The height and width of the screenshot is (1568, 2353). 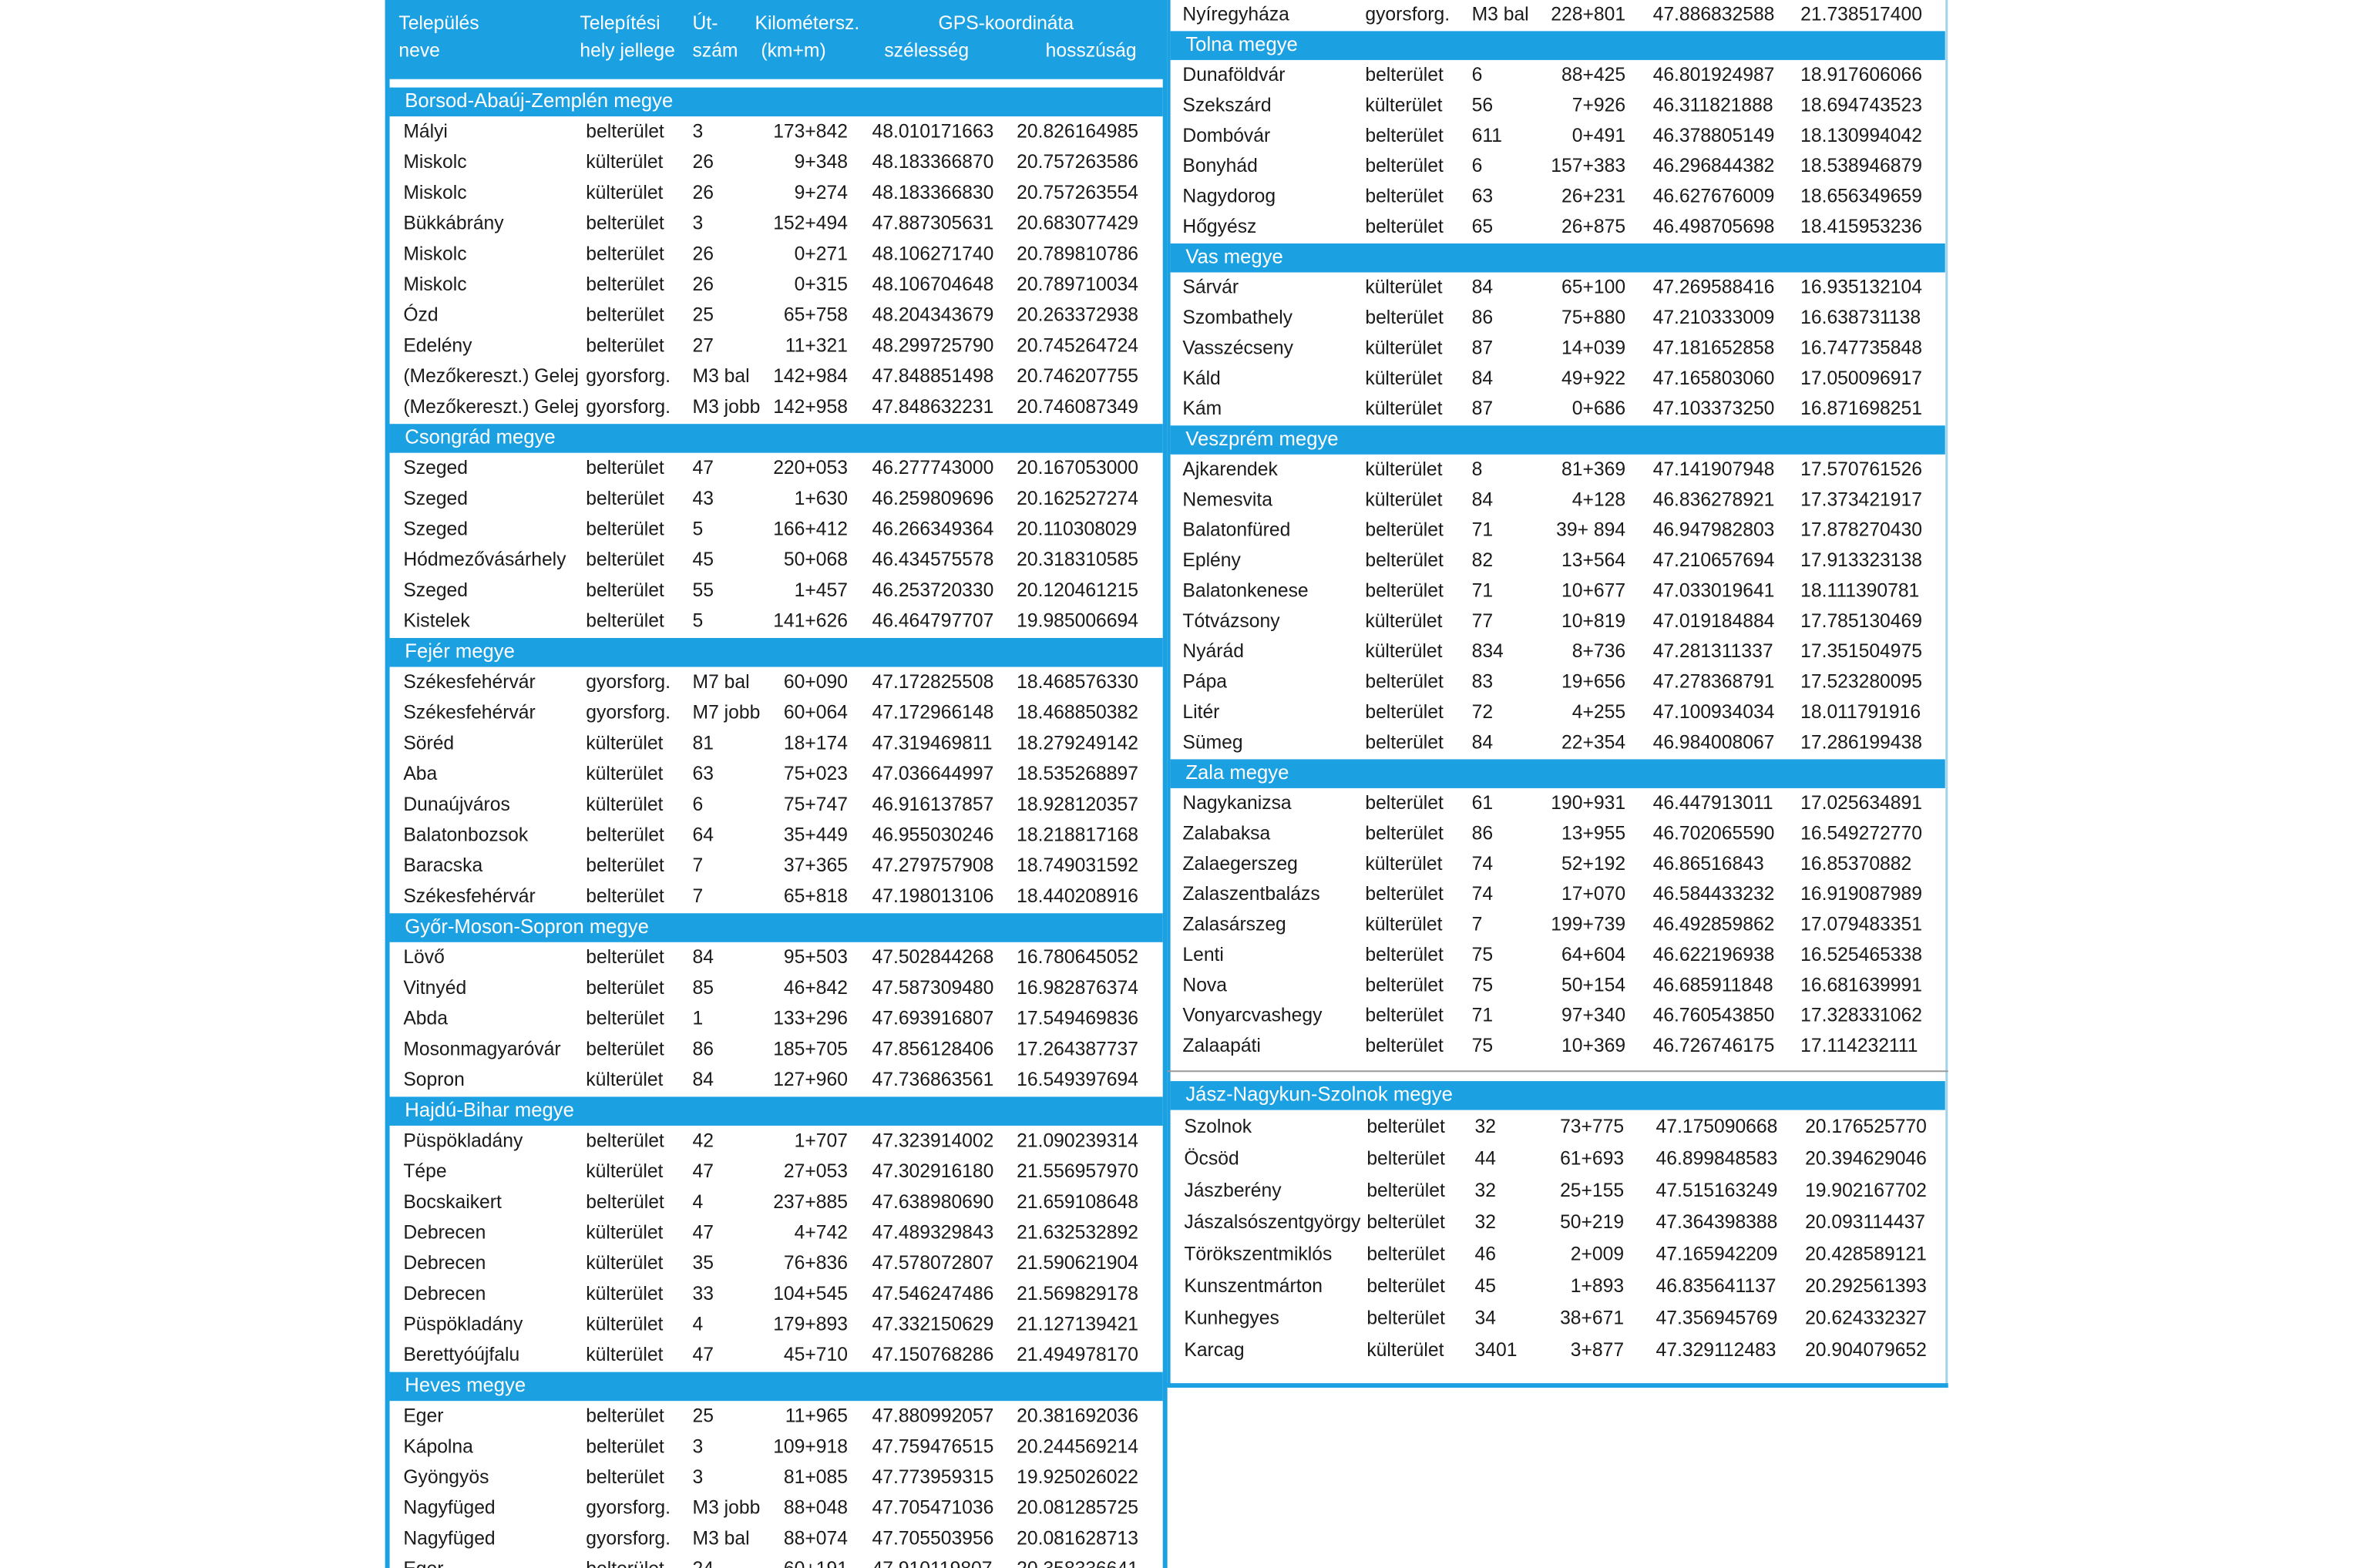 What do you see at coordinates (698, 866) in the screenshot?
I see `road-number: 7` at bounding box center [698, 866].